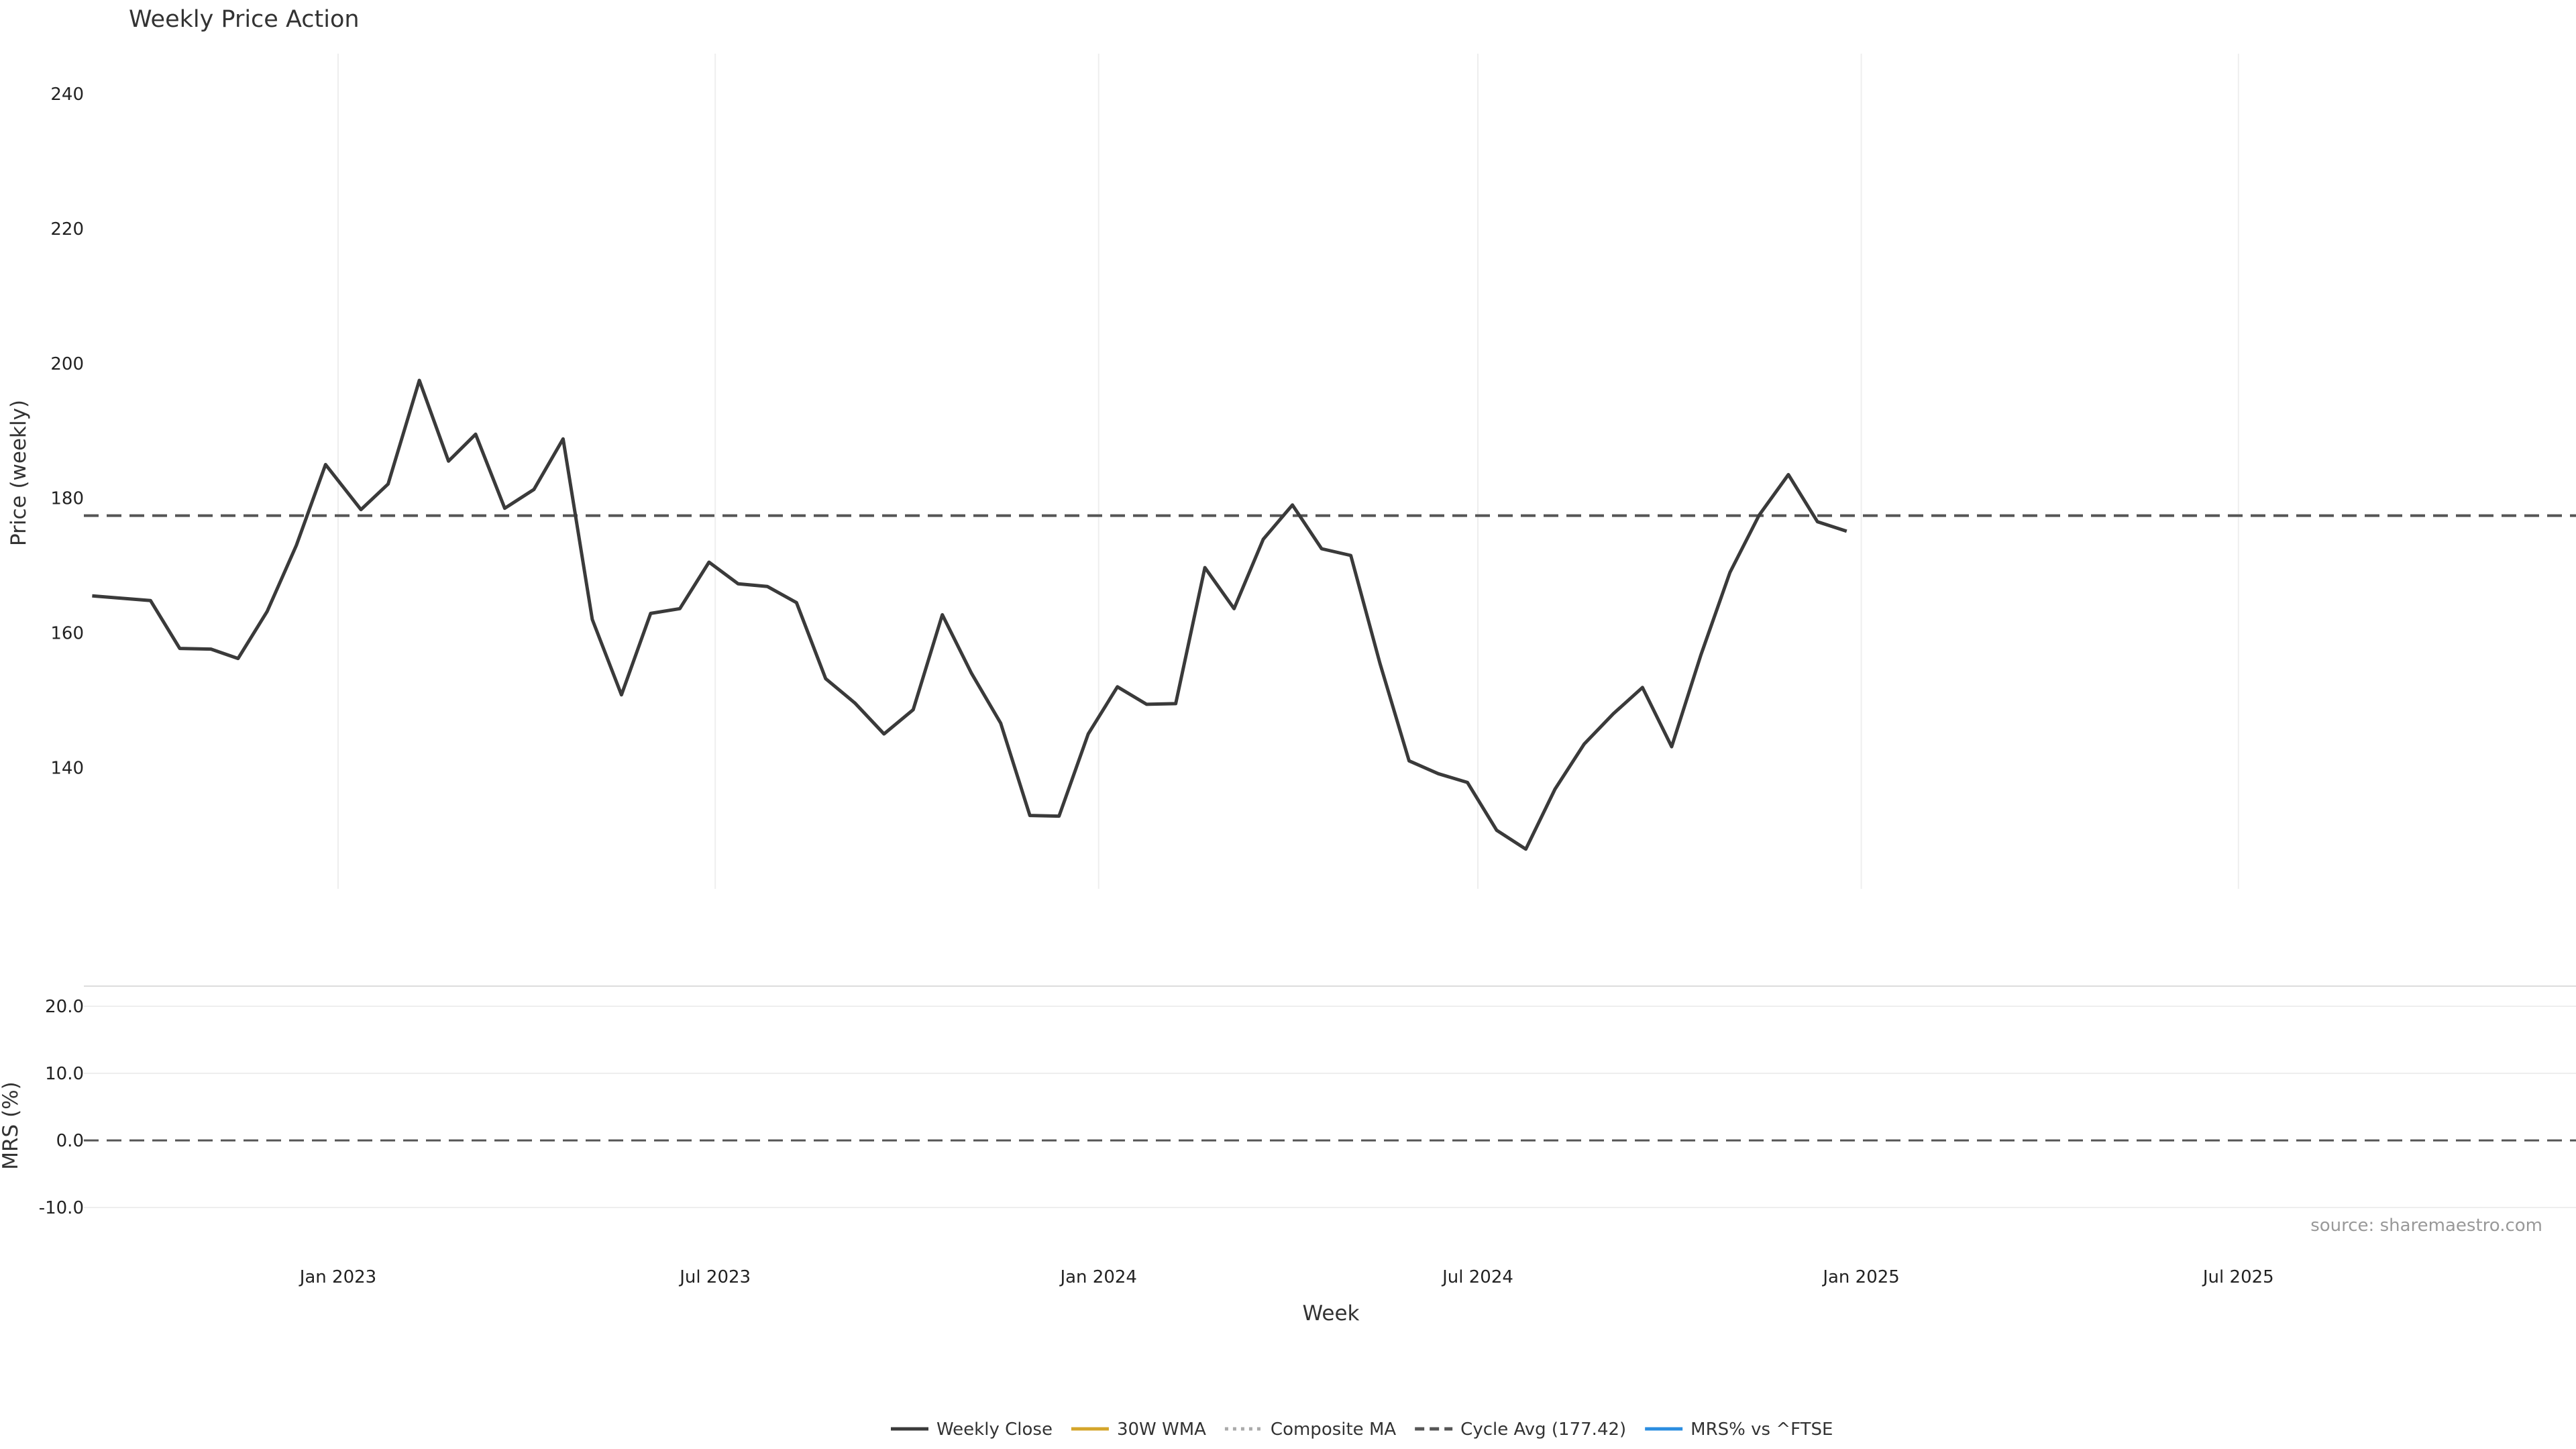 This screenshot has width=2576, height=1449. Describe the element at coordinates (64, 1007) in the screenshot. I see `mrs-y-tick-label: 20.0` at that location.